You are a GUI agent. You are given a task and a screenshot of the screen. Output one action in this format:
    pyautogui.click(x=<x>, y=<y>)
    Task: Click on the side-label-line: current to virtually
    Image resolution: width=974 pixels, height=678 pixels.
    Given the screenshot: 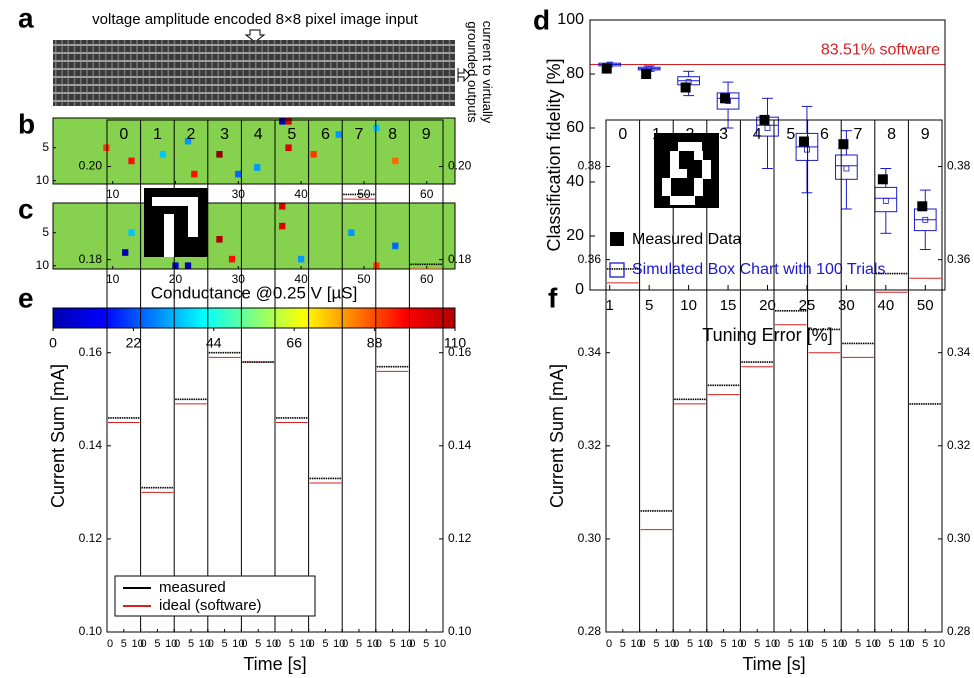 What is the action you would take?
    pyautogui.click(x=487, y=72)
    